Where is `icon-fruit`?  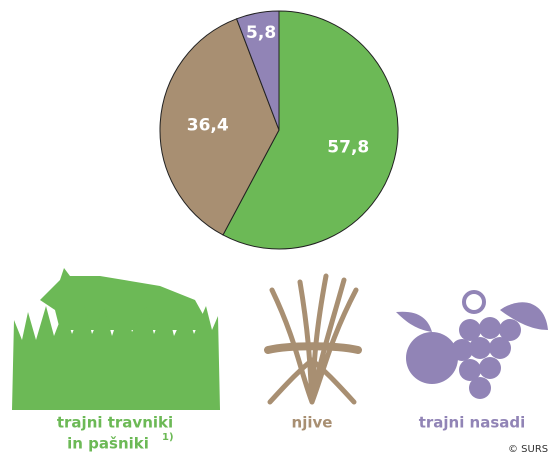
icon-fruit is located at coordinates (472, 344).